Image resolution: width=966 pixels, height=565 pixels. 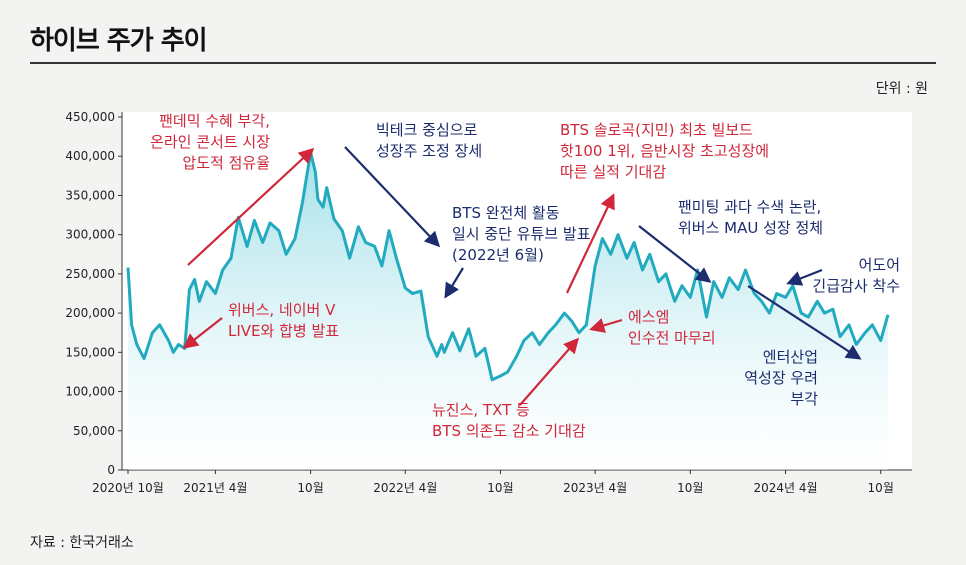 I want to click on annotation-line: BTS 완전체 활동, so click(x=506, y=213).